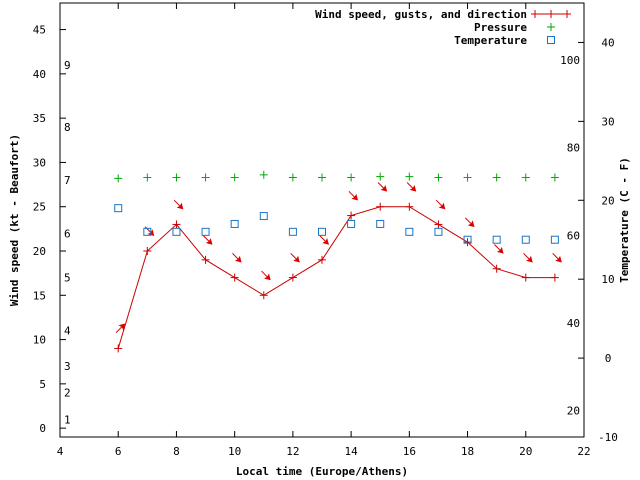 The height and width of the screenshot is (480, 640). What do you see at coordinates (67, 127) in the screenshot?
I see `beaufort-label: 8` at bounding box center [67, 127].